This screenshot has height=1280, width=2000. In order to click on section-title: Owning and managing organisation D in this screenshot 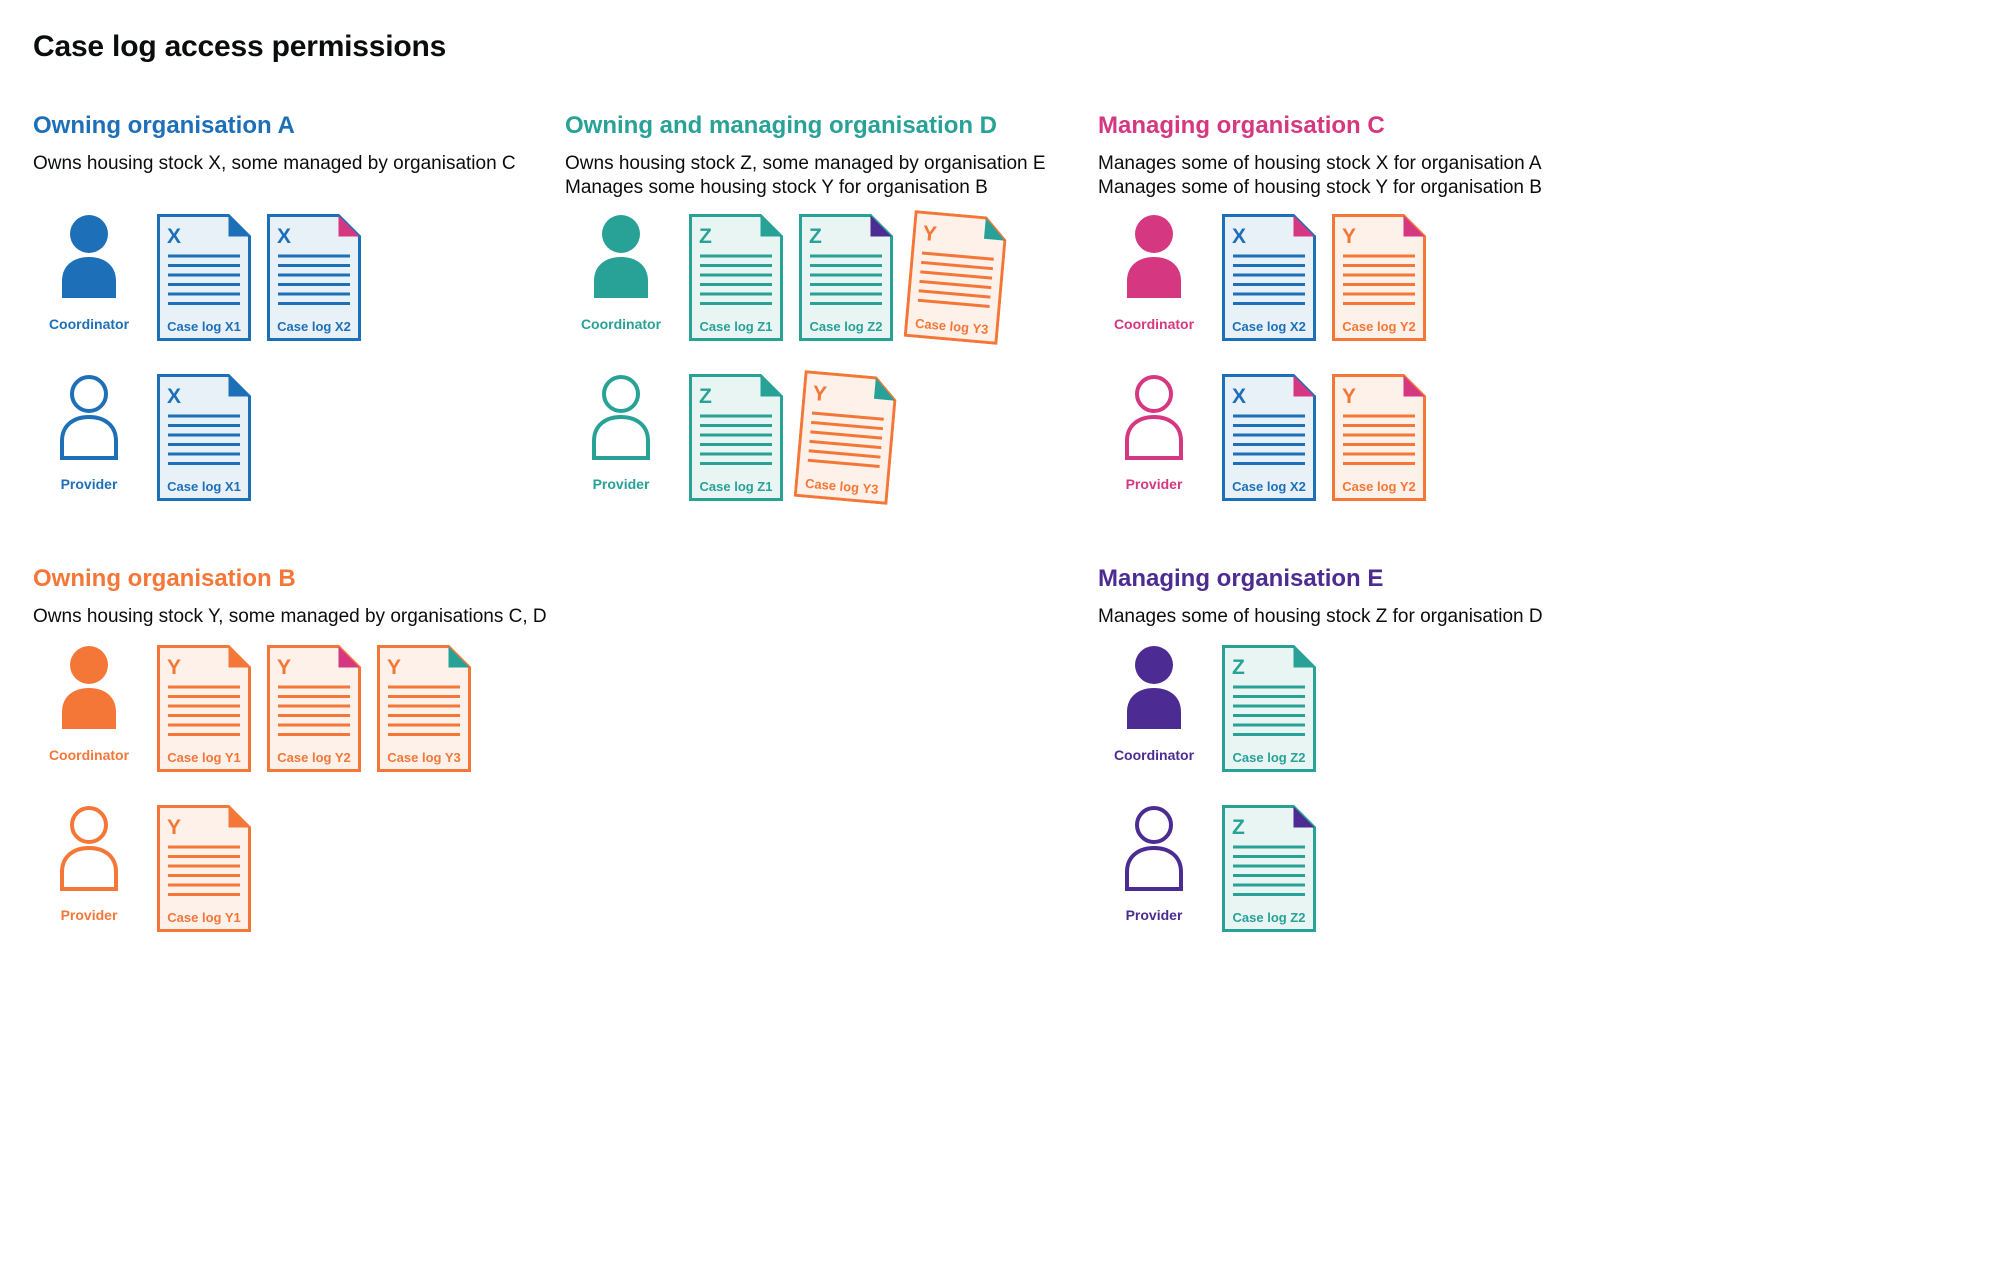, I will do `click(781, 125)`.